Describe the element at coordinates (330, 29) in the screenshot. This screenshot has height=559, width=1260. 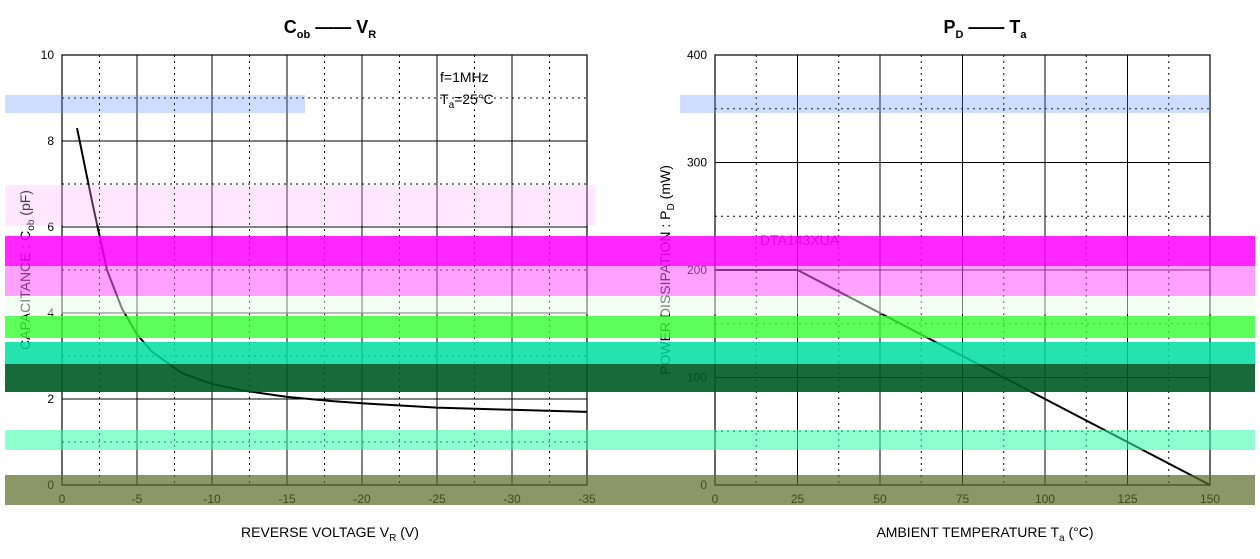
I see `chart-title: Cob —— VR` at that location.